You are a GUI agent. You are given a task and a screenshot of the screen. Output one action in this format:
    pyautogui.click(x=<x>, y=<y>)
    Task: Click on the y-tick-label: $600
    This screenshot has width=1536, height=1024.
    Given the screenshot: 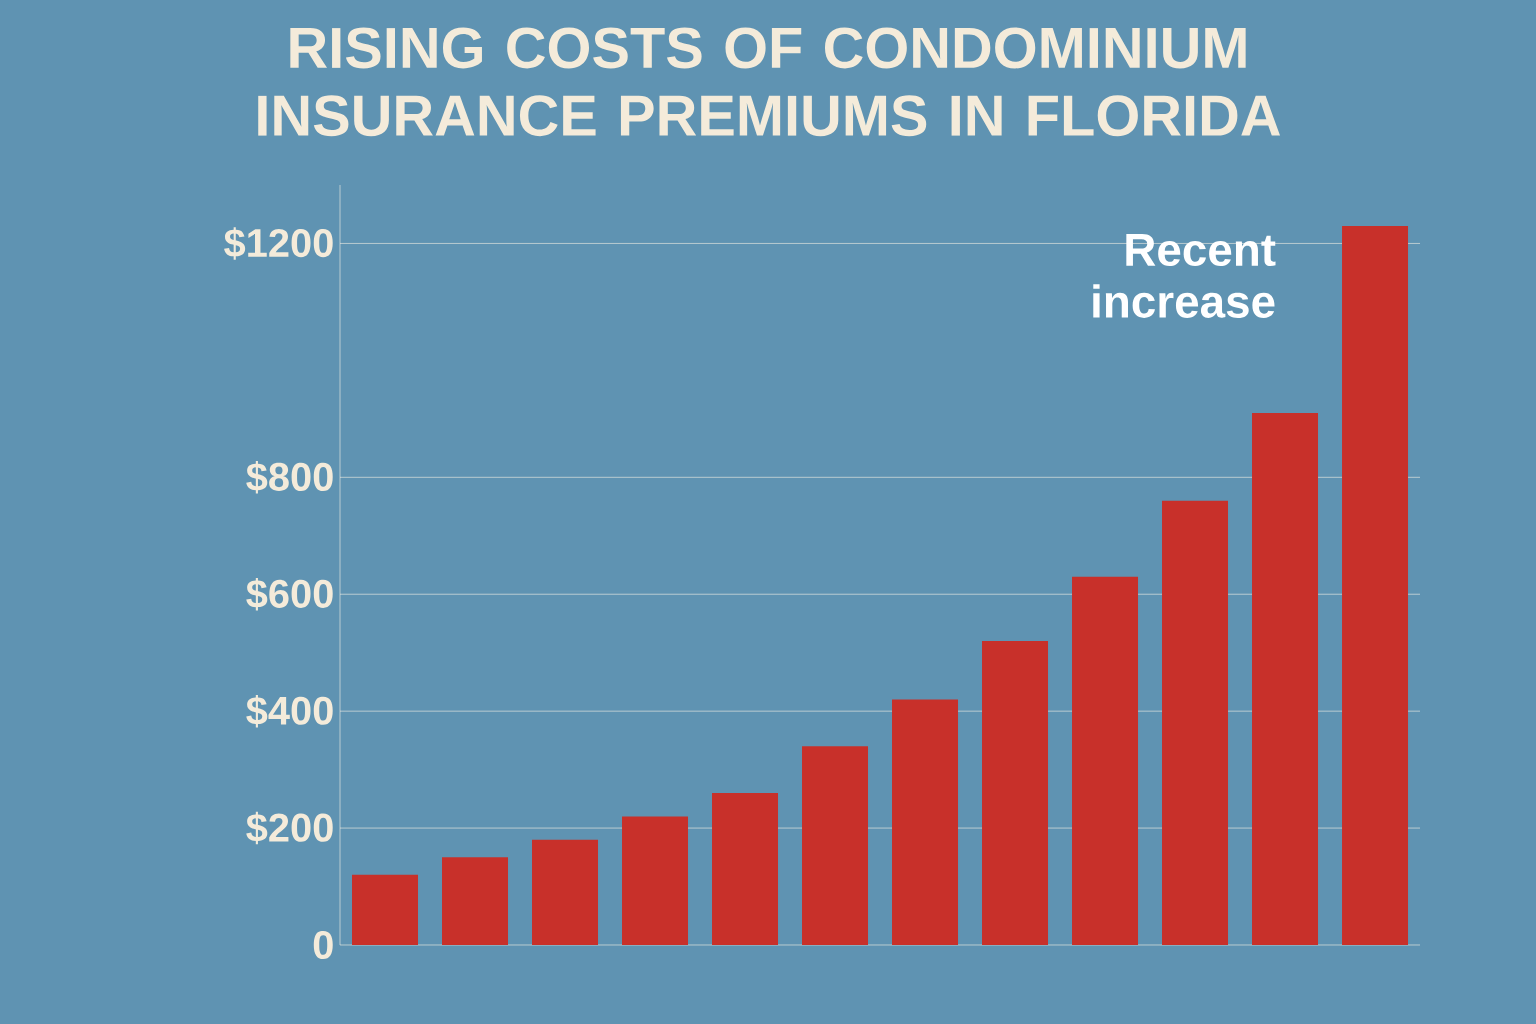 What is the action you would take?
    pyautogui.click(x=289, y=594)
    